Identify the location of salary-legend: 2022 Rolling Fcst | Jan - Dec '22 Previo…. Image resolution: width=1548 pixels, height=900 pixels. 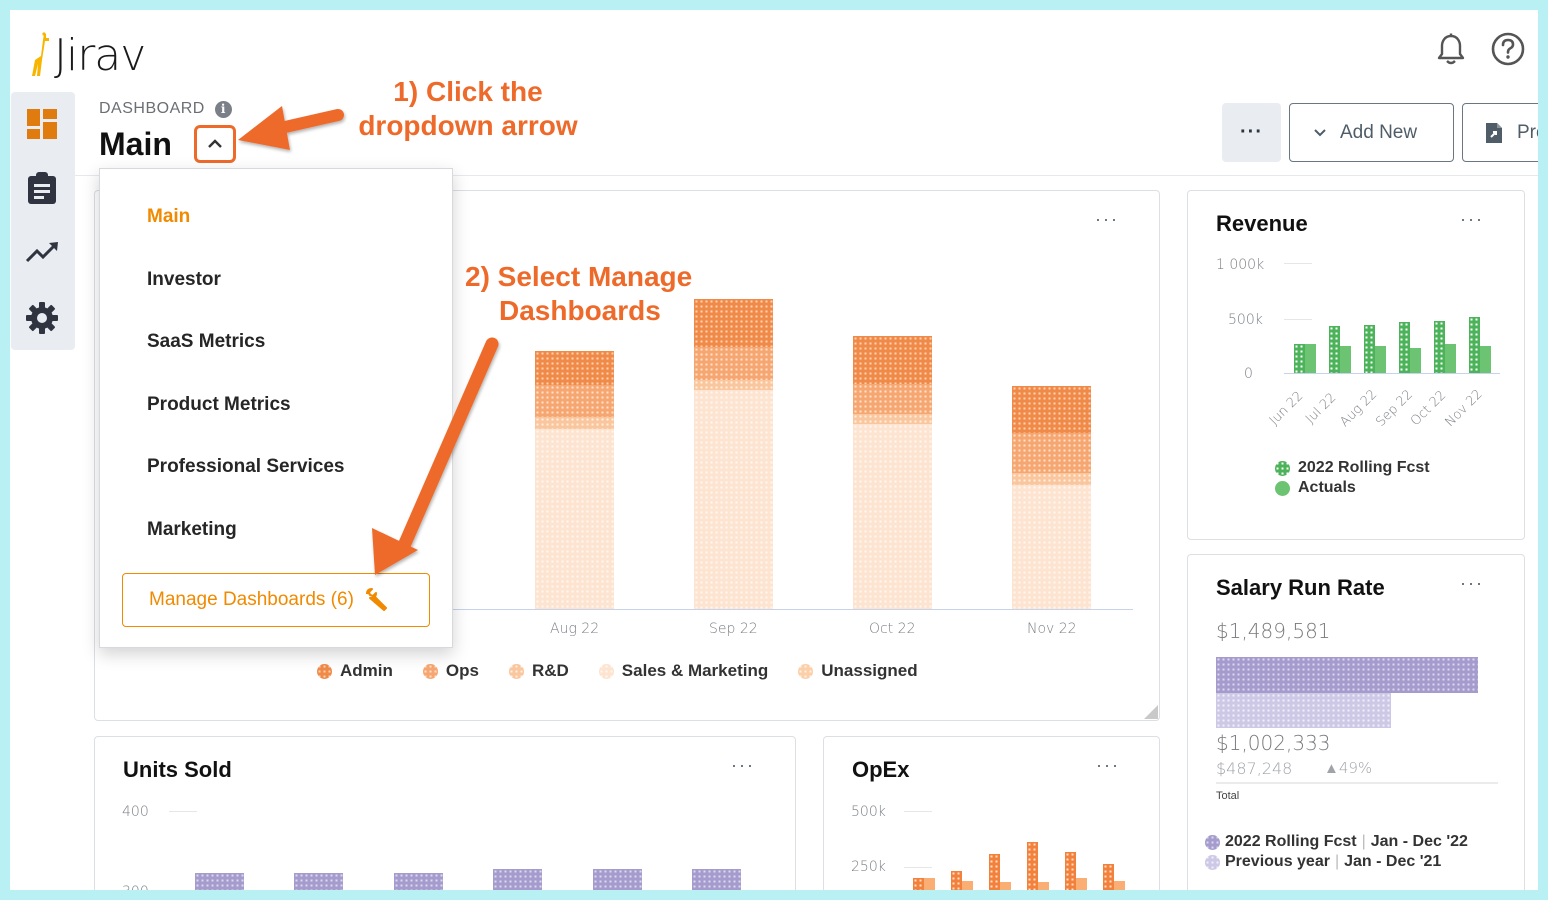
(1336, 852).